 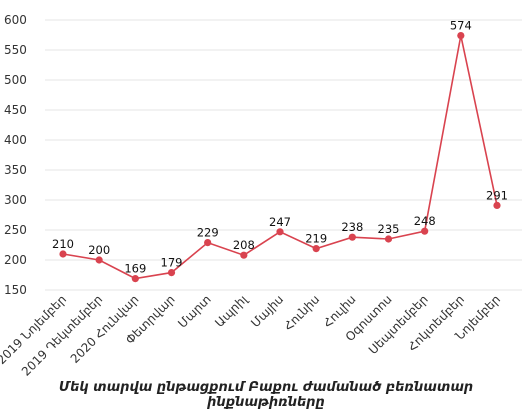 What do you see at coordinates (15, 290) in the screenshot?
I see `y-tick-label: 150` at bounding box center [15, 290].